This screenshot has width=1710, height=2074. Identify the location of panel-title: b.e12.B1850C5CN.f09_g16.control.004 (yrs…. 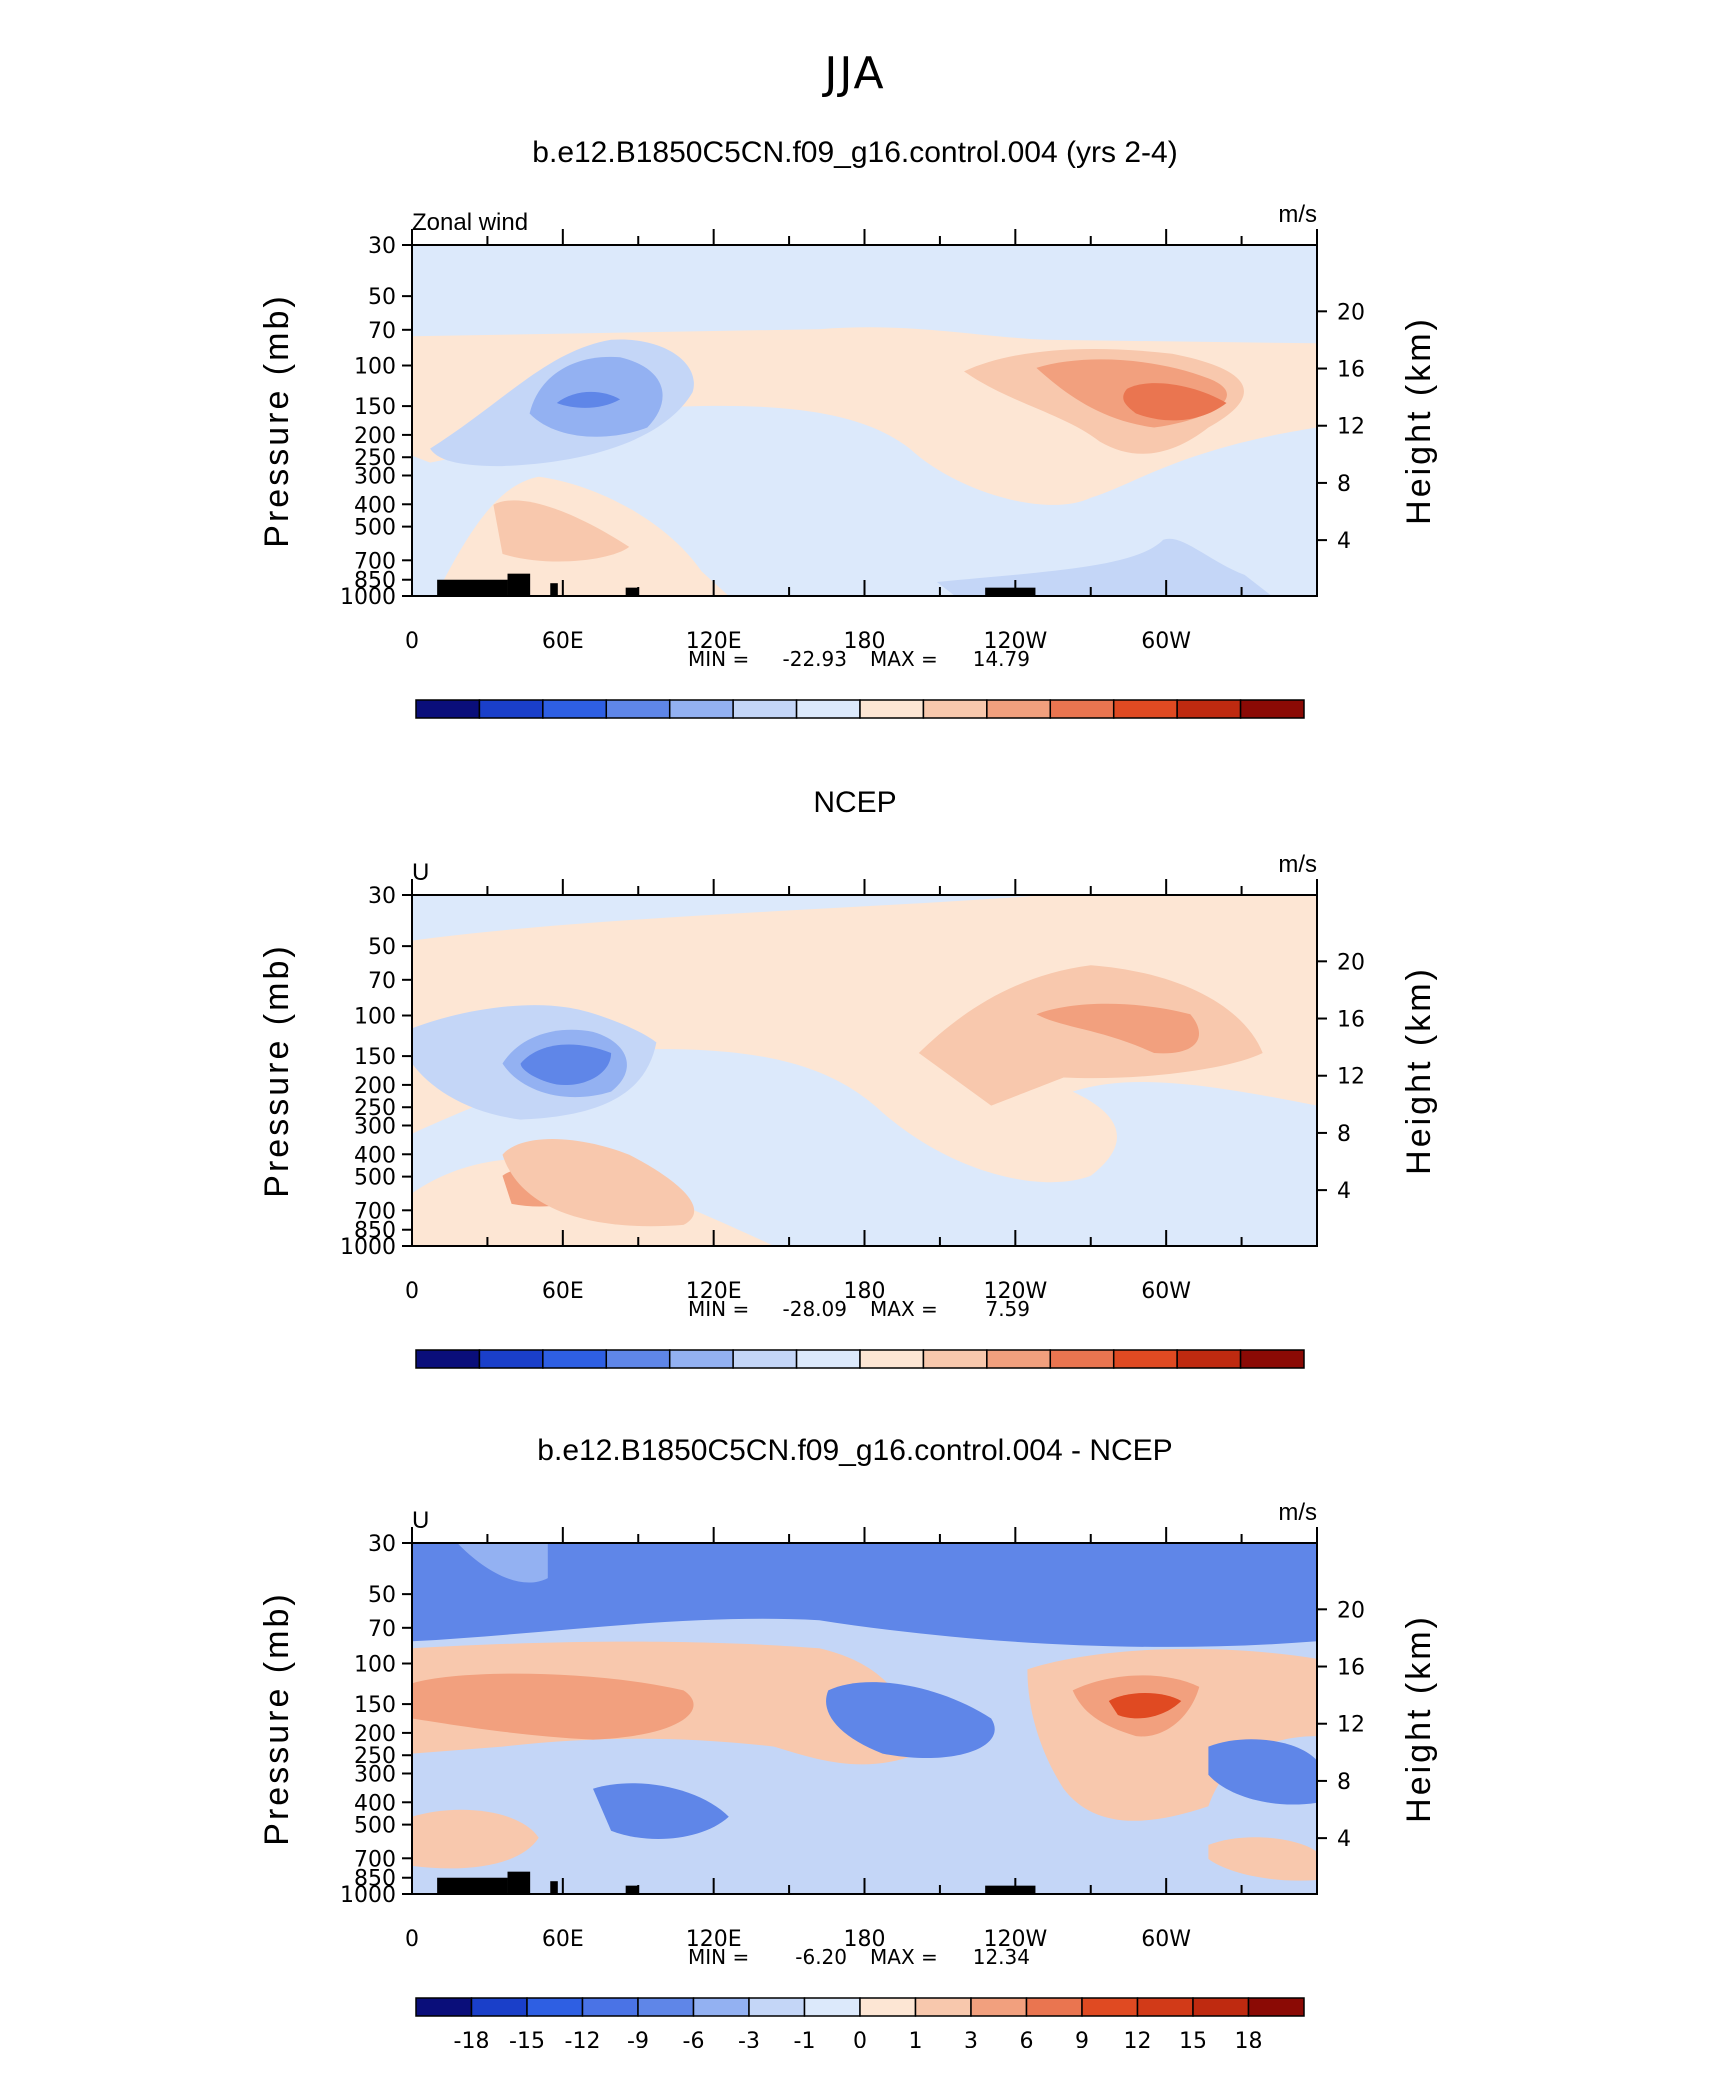
(854, 152).